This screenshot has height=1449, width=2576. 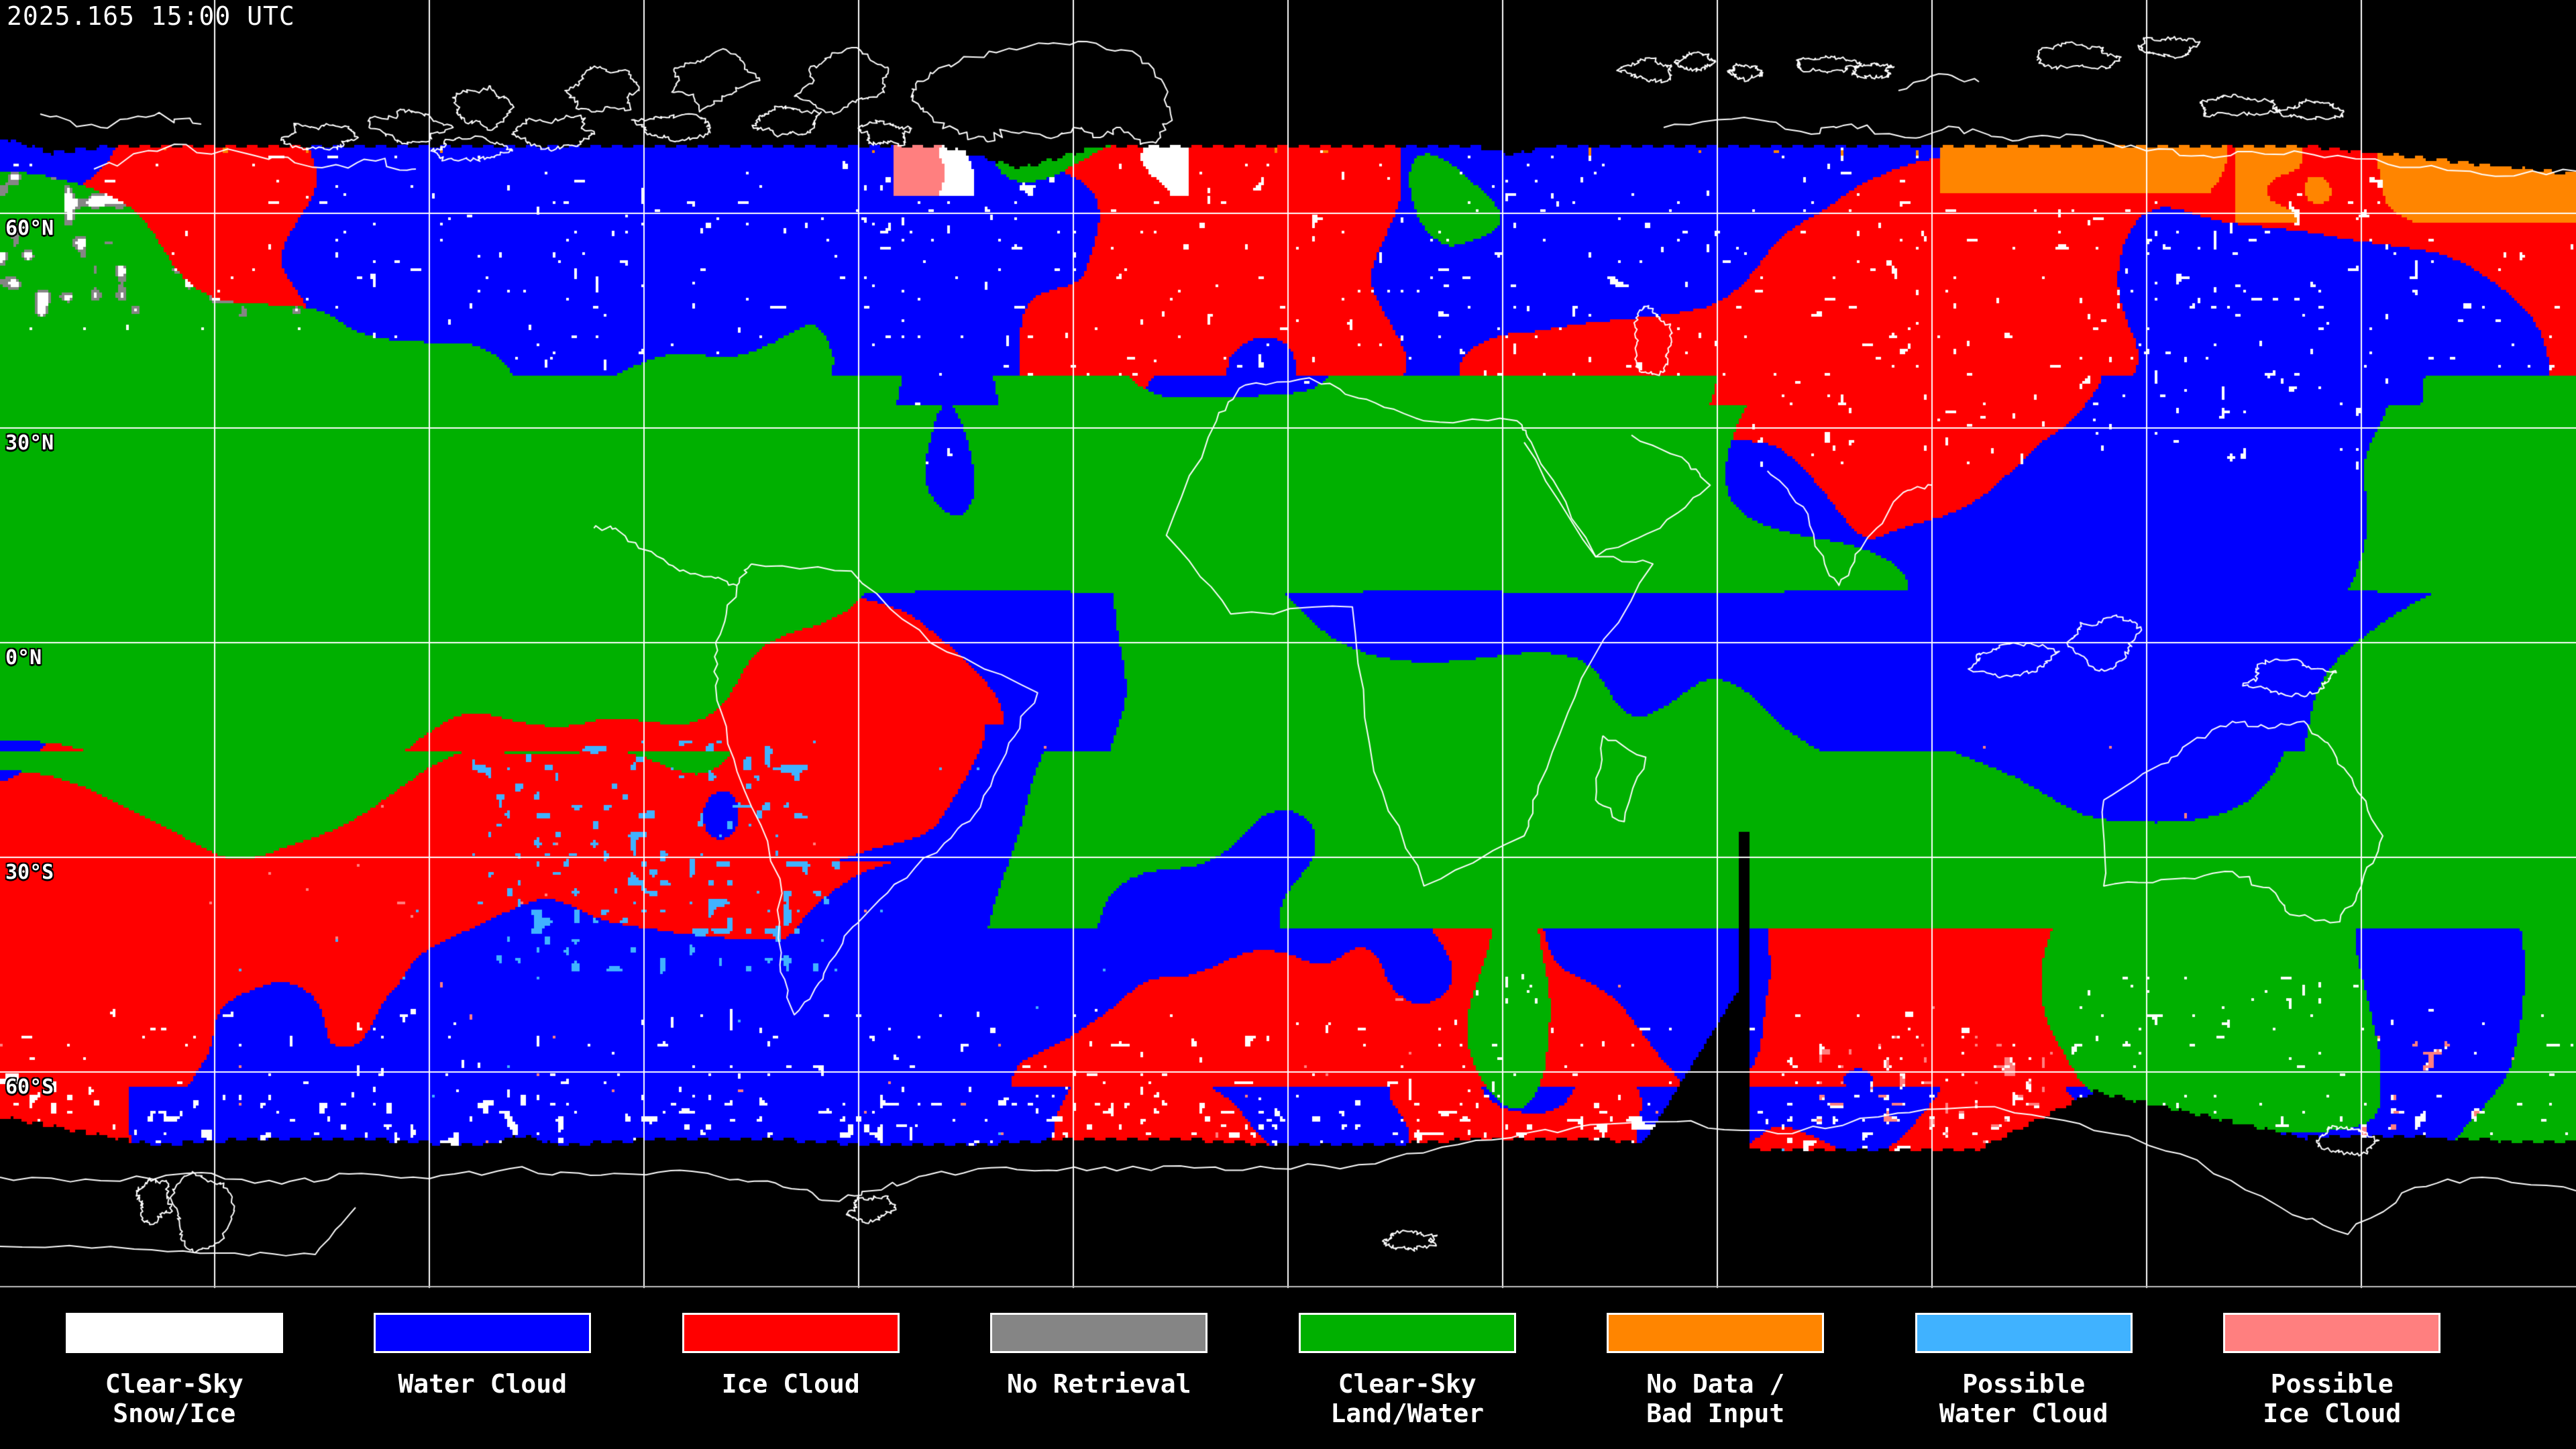 I want to click on legend-label: Possible Ice Cloud, so click(x=2332, y=1398).